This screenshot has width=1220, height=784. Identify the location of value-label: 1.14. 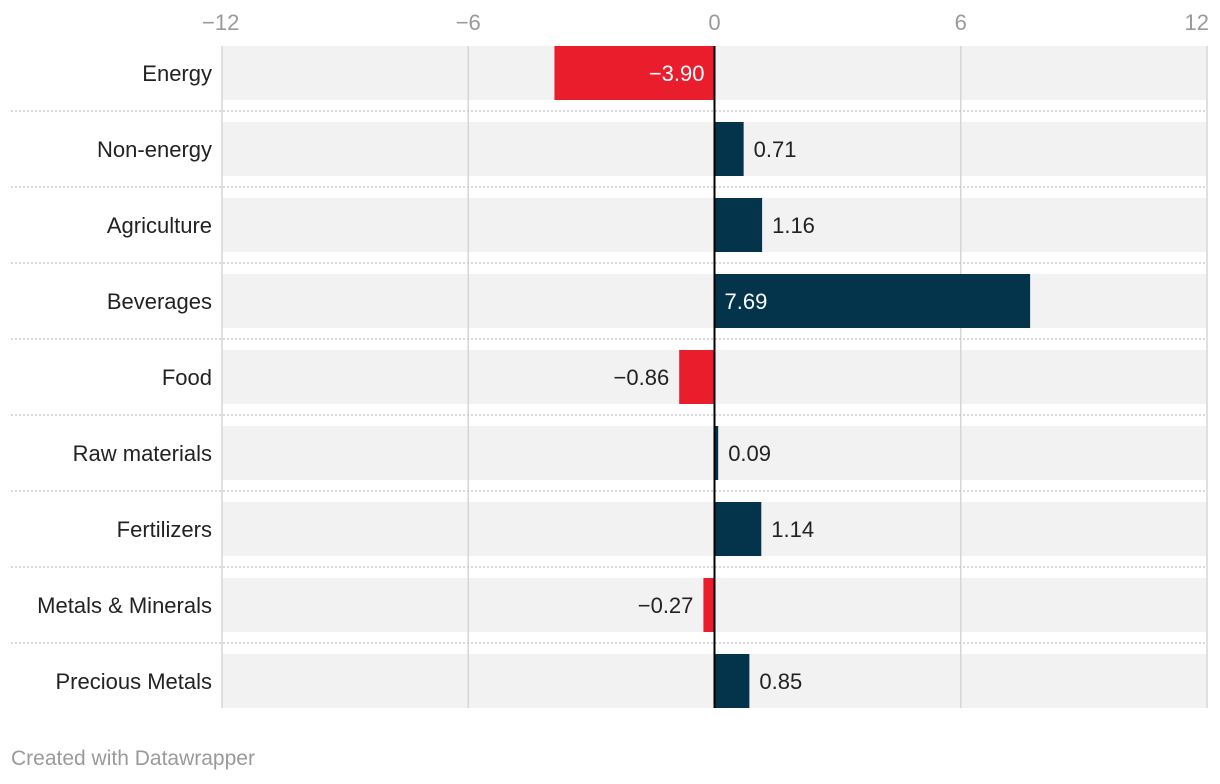
(792, 529).